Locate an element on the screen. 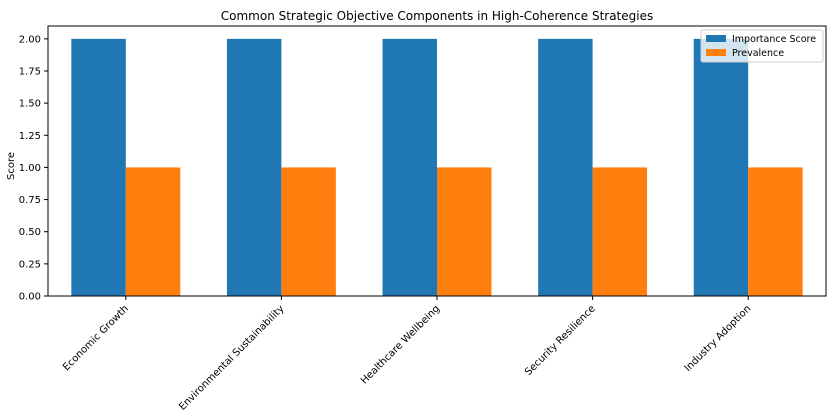 This screenshot has height=411, width=831. y-tick-label: 0.50 is located at coordinates (30, 232).